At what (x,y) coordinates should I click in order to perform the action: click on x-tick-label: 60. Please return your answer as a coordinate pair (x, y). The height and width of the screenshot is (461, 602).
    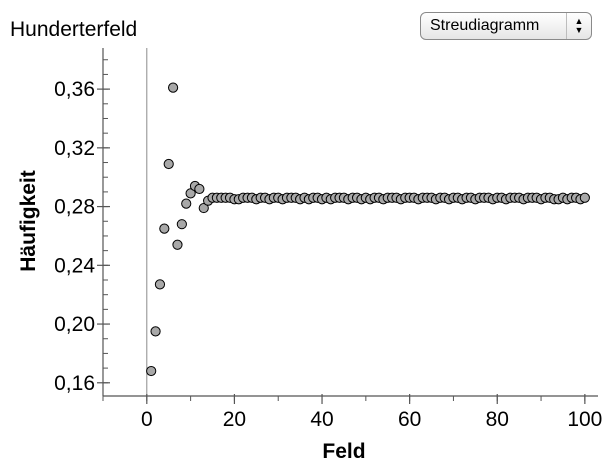
    Looking at the image, I should click on (409, 419).